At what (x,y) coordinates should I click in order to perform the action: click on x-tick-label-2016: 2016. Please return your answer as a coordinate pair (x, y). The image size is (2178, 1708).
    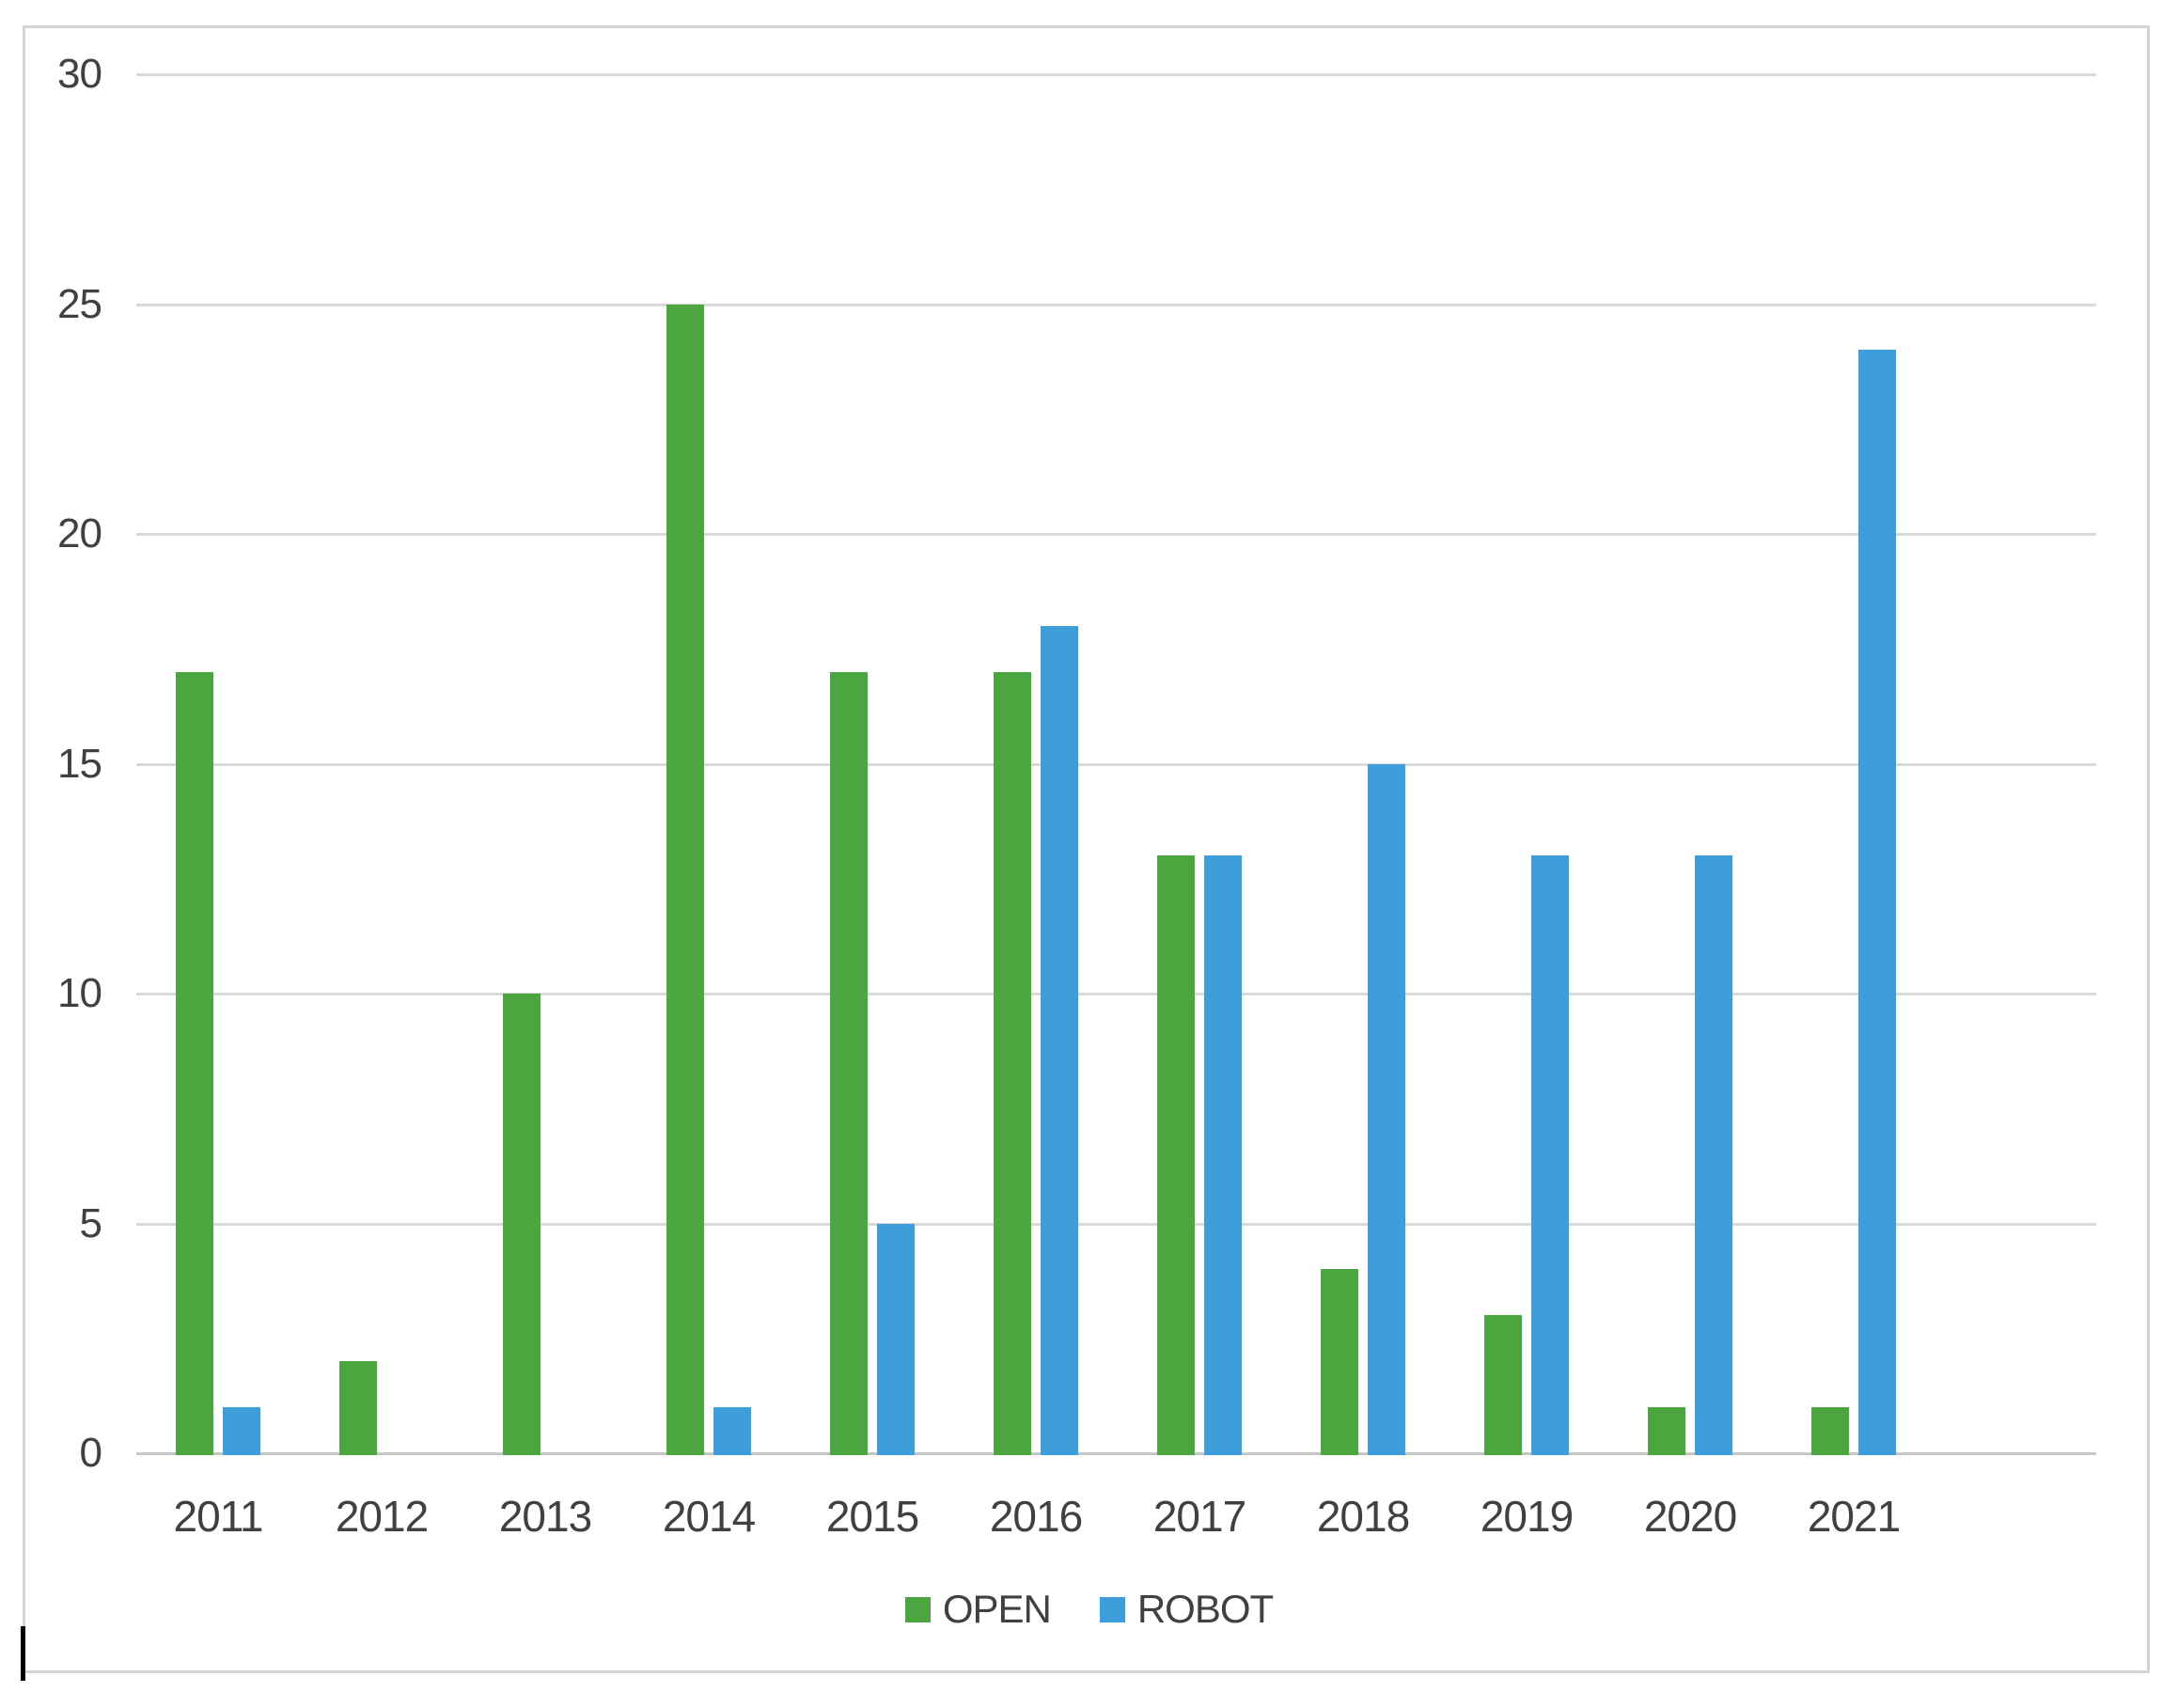
    Looking at the image, I should click on (1036, 1516).